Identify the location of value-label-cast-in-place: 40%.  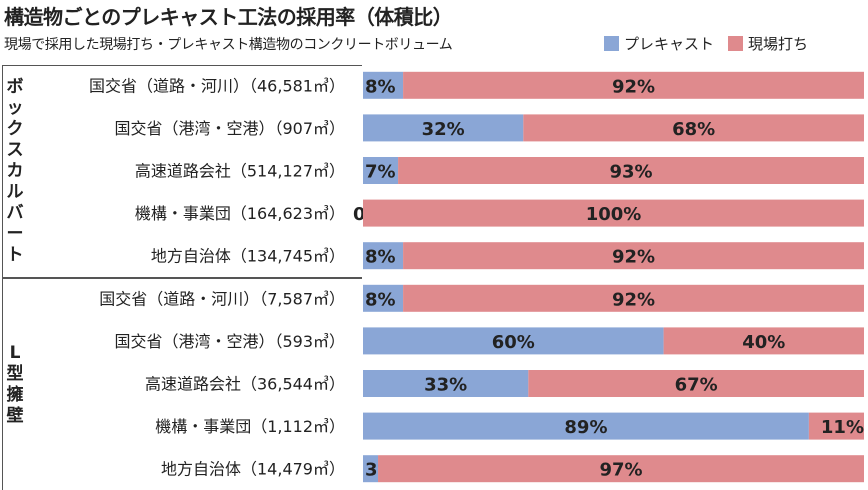
(763, 342).